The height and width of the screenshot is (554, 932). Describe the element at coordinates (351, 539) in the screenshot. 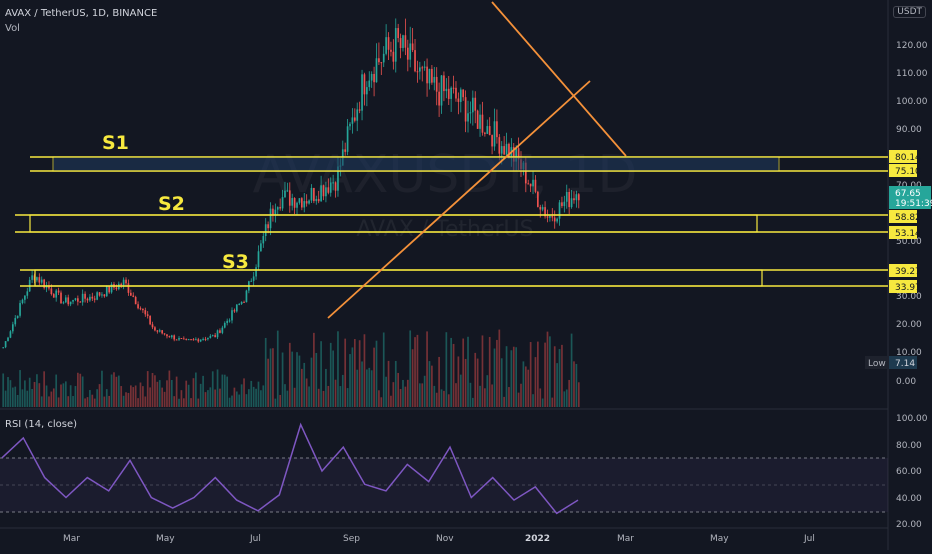

I see `time-label: Sep` at that location.